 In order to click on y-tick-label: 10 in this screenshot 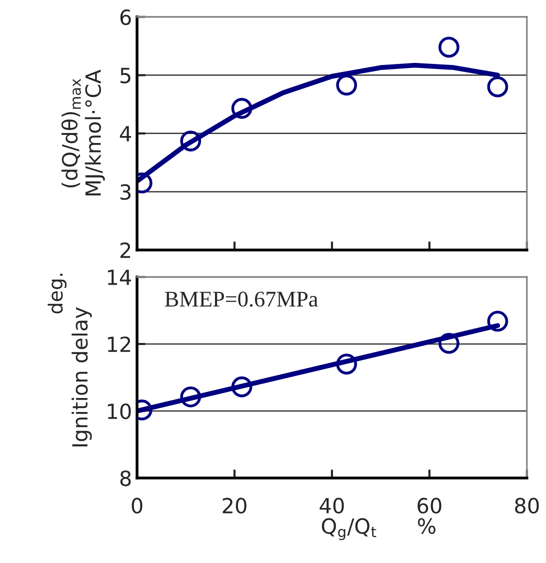, I will do `click(119, 411)`.